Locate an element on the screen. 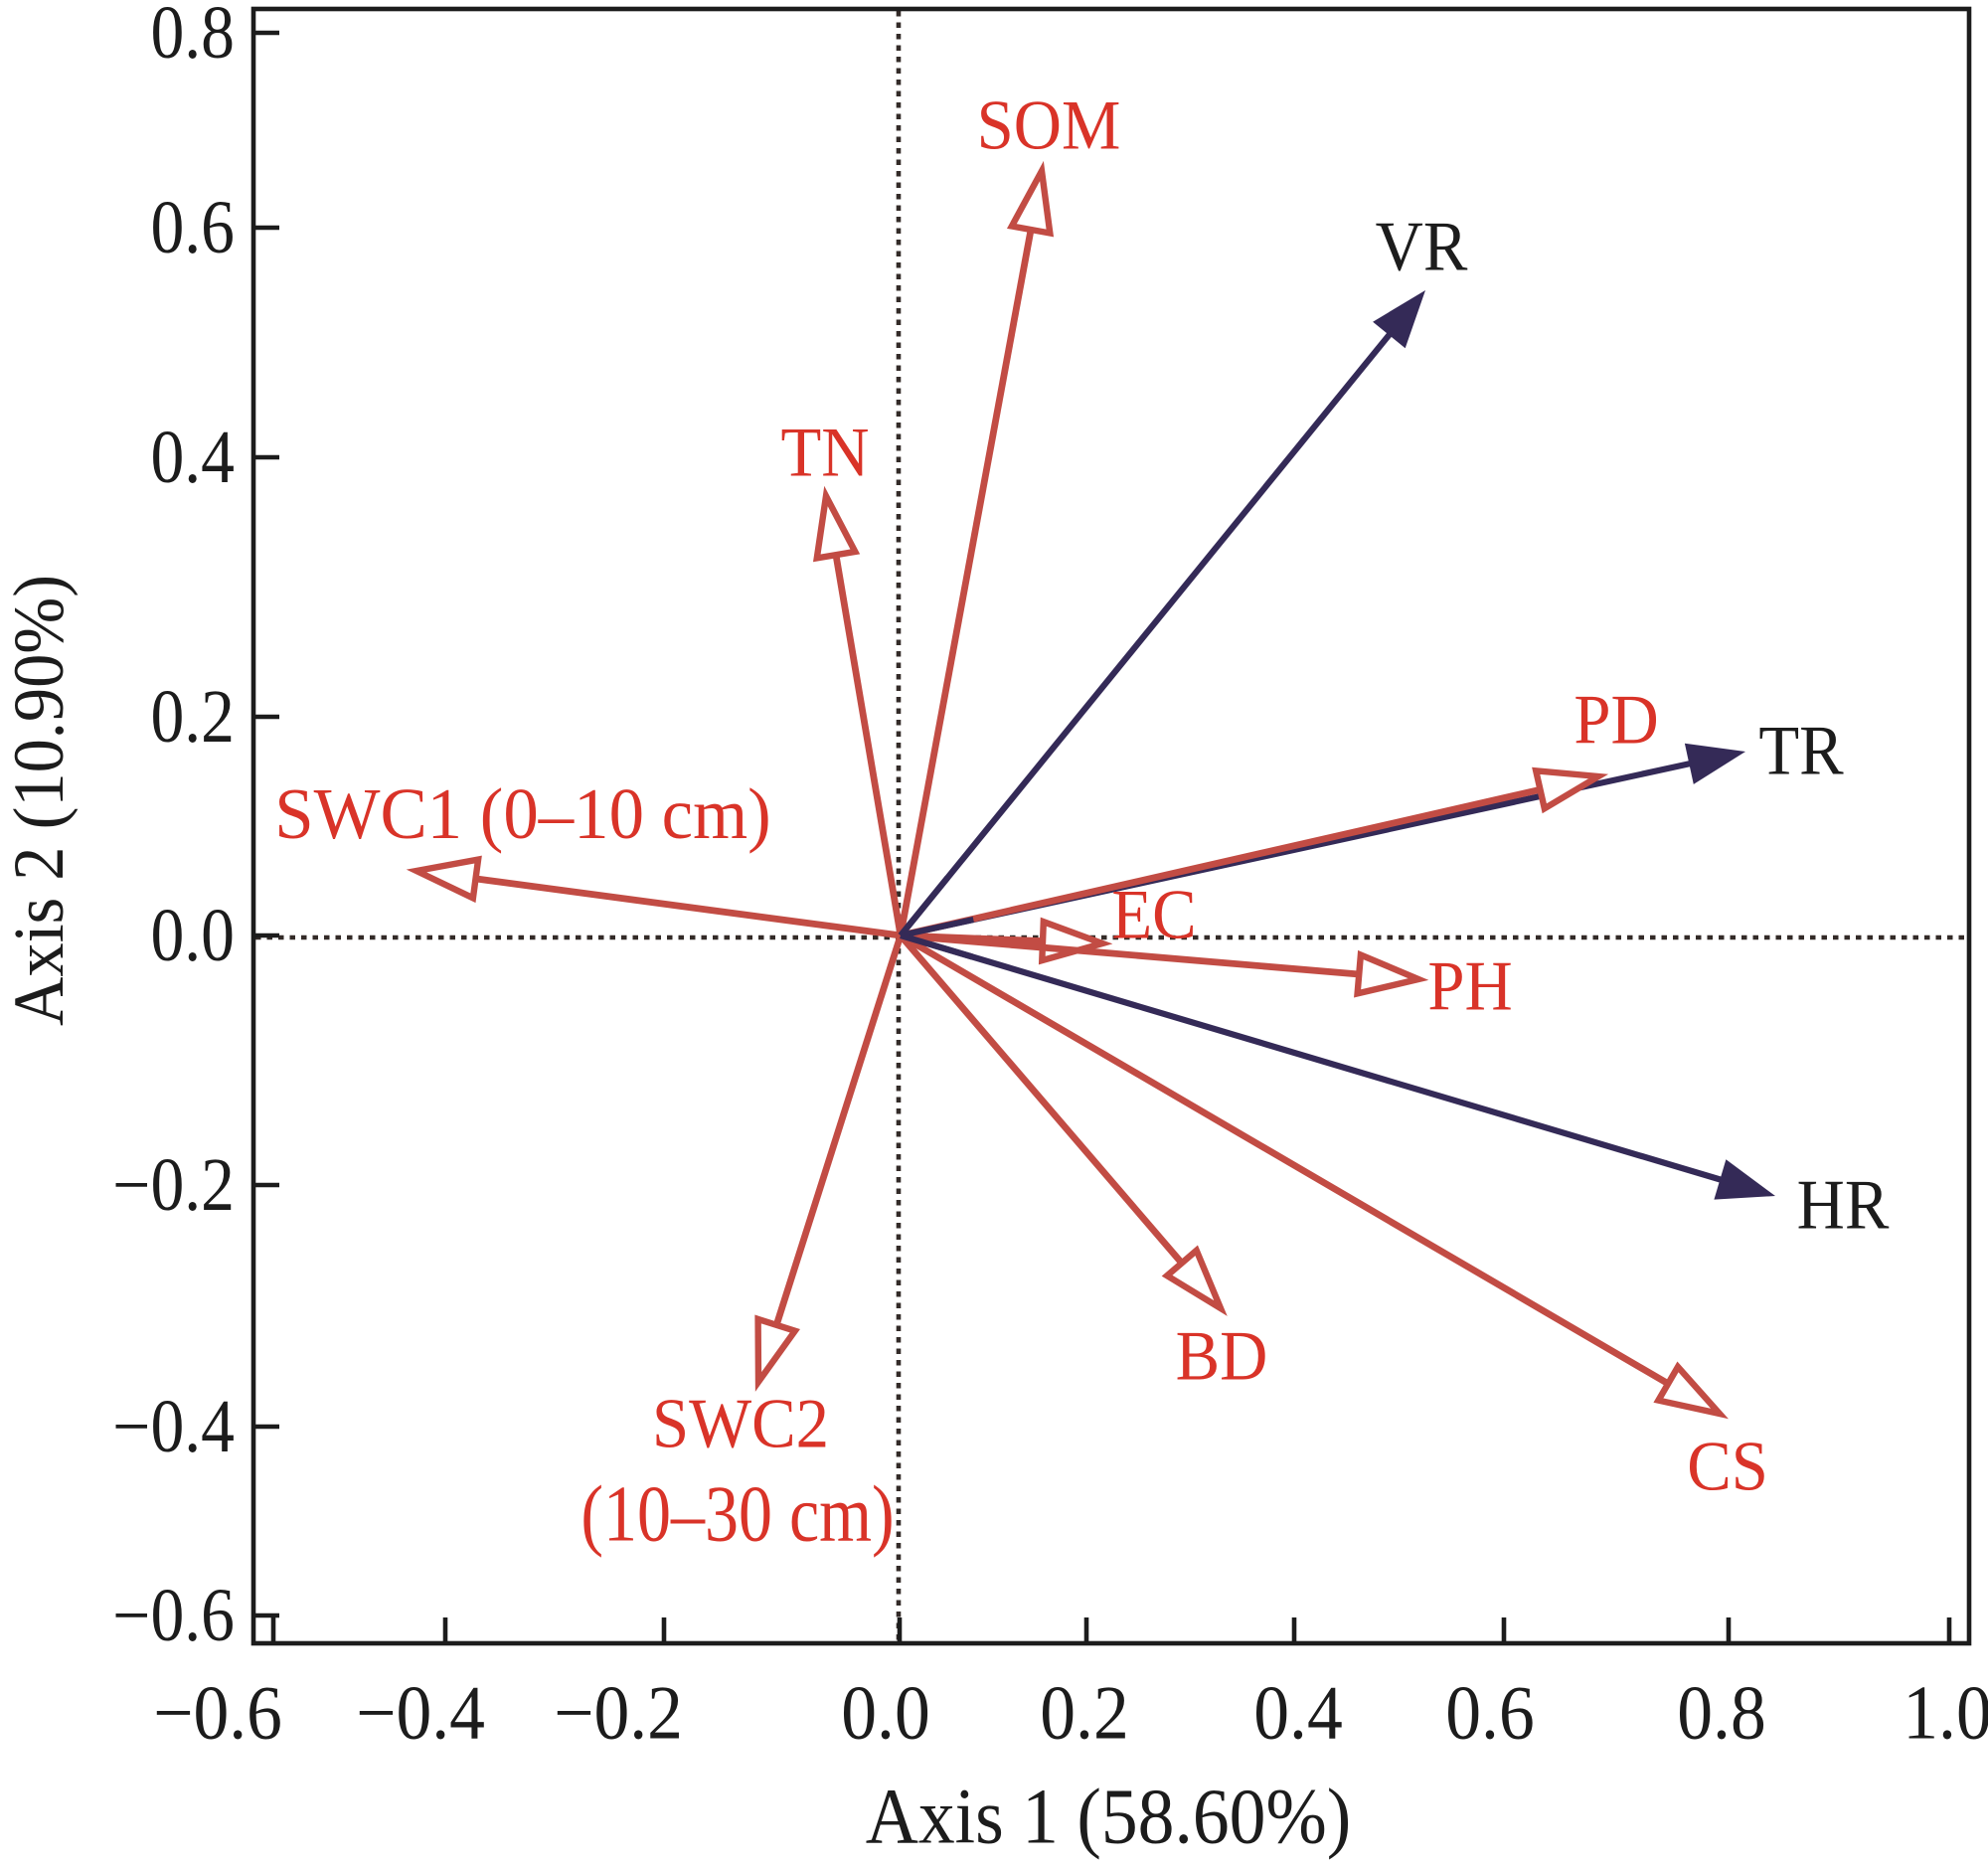  svg-text: HR is located at coordinates (1843, 1205).